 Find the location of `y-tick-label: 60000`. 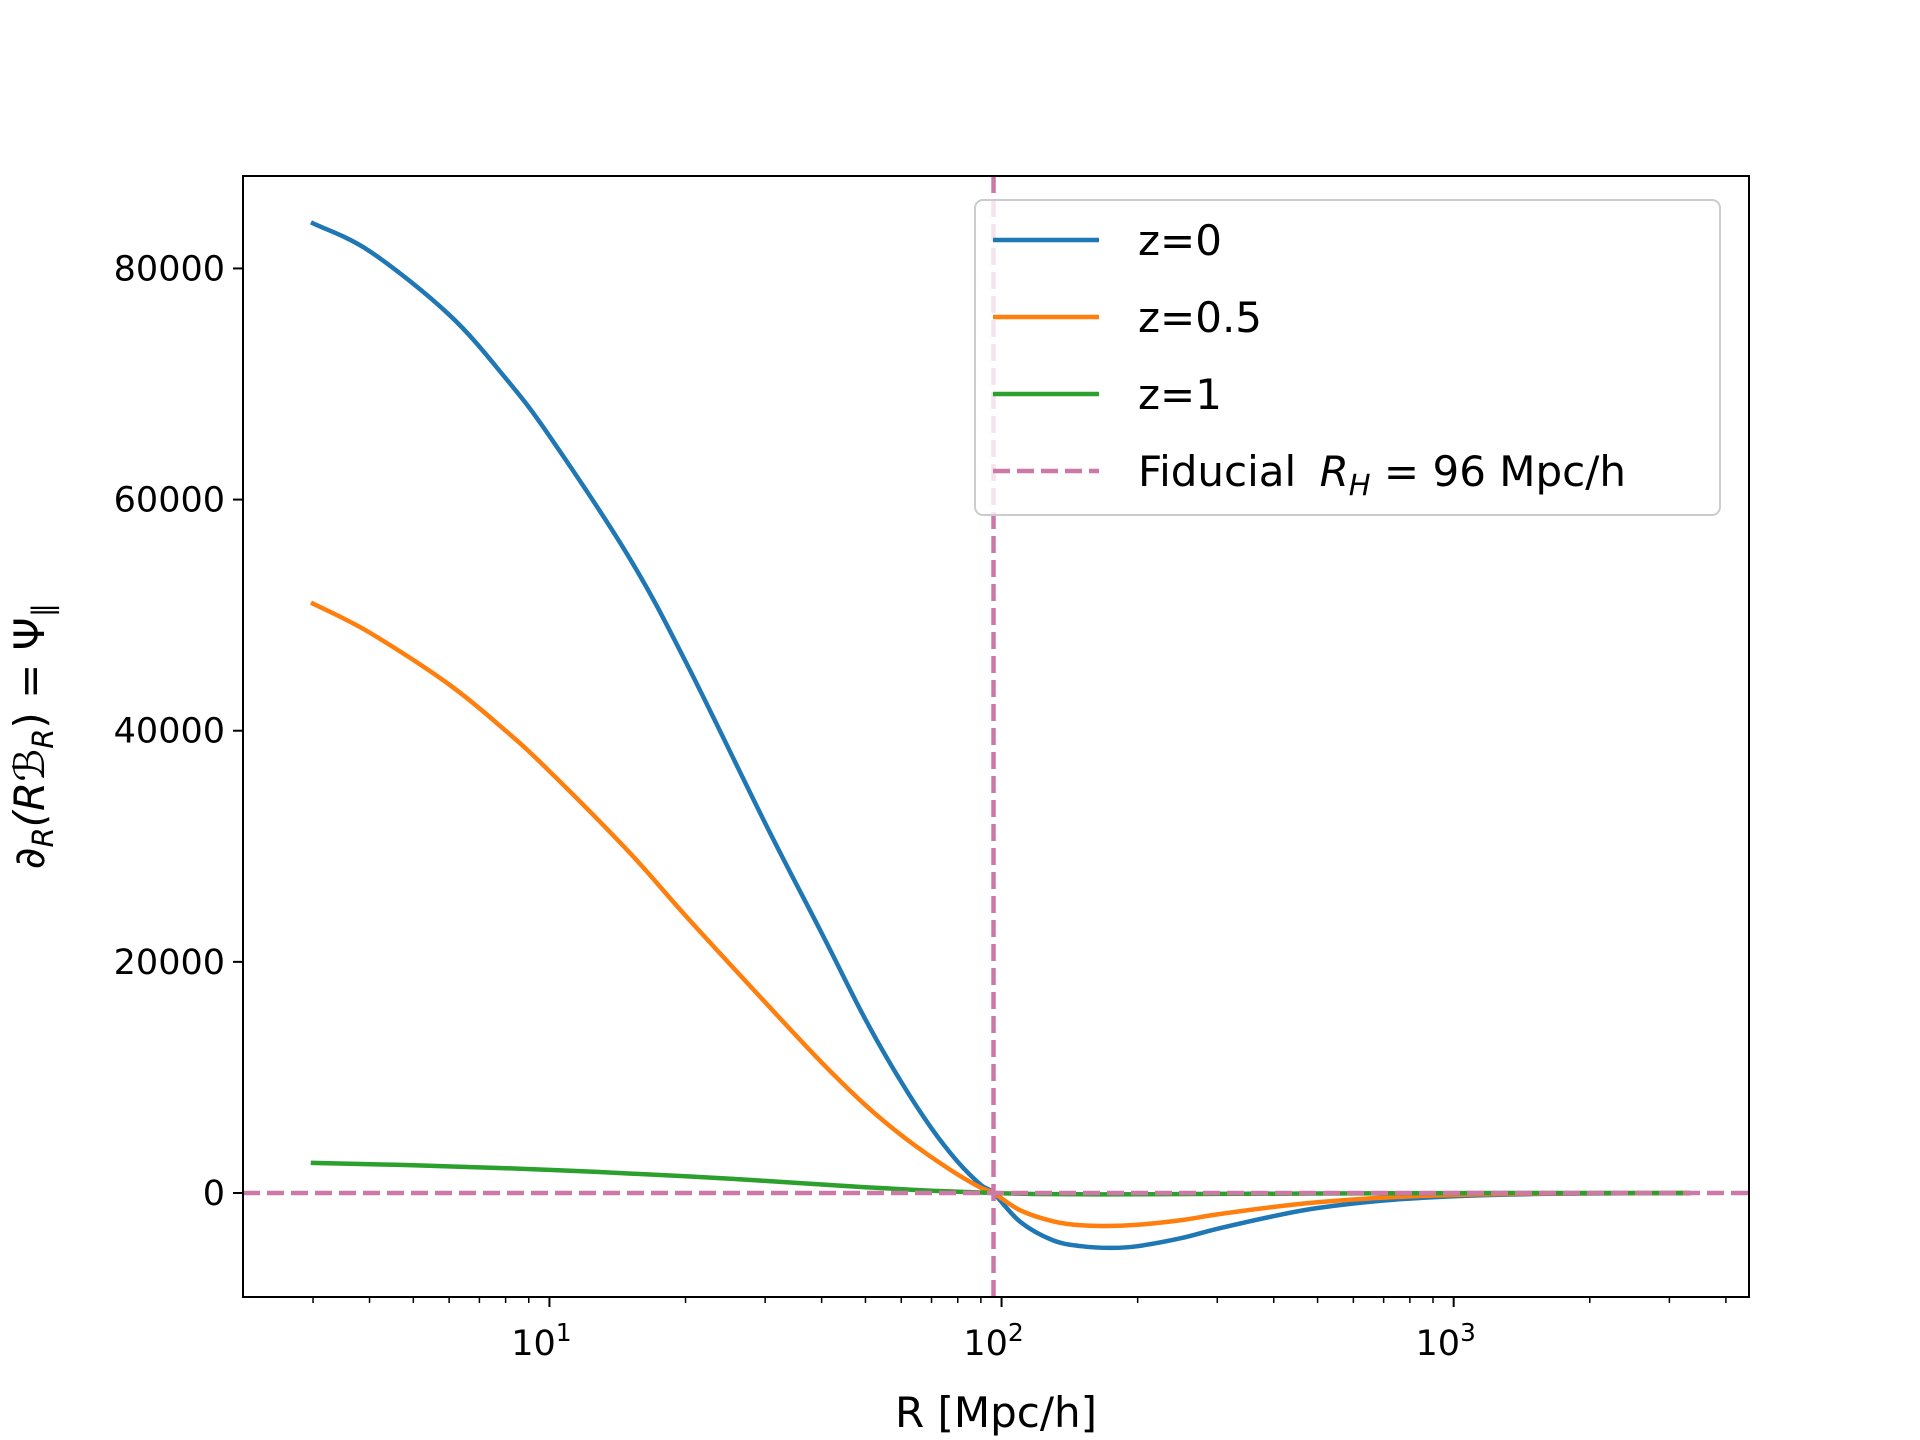

y-tick-label: 60000 is located at coordinates (169, 501).